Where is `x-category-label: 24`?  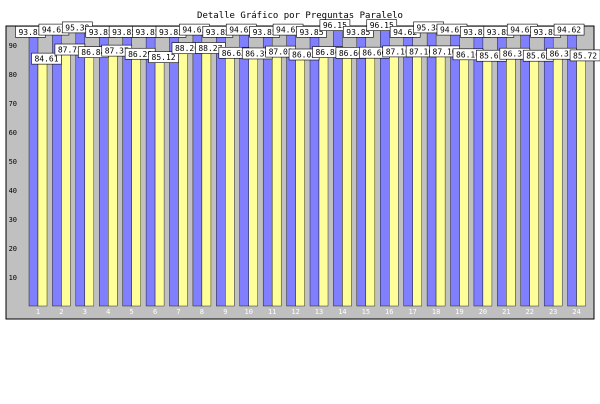 x-category-label: 24 is located at coordinates (576, 312).